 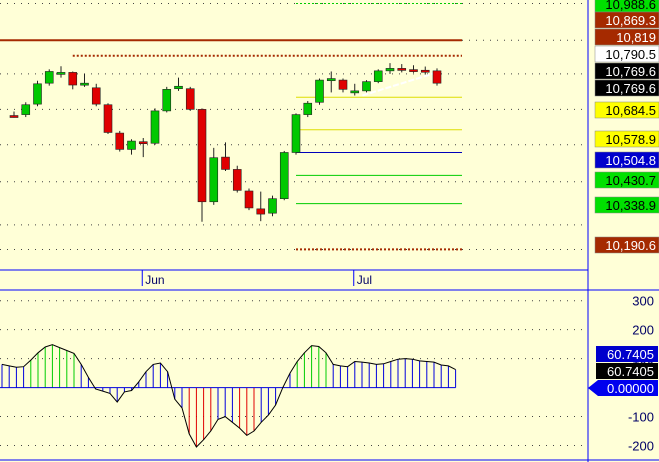 What do you see at coordinates (400, 84) in the screenshot?
I see `trendline` at bounding box center [400, 84].